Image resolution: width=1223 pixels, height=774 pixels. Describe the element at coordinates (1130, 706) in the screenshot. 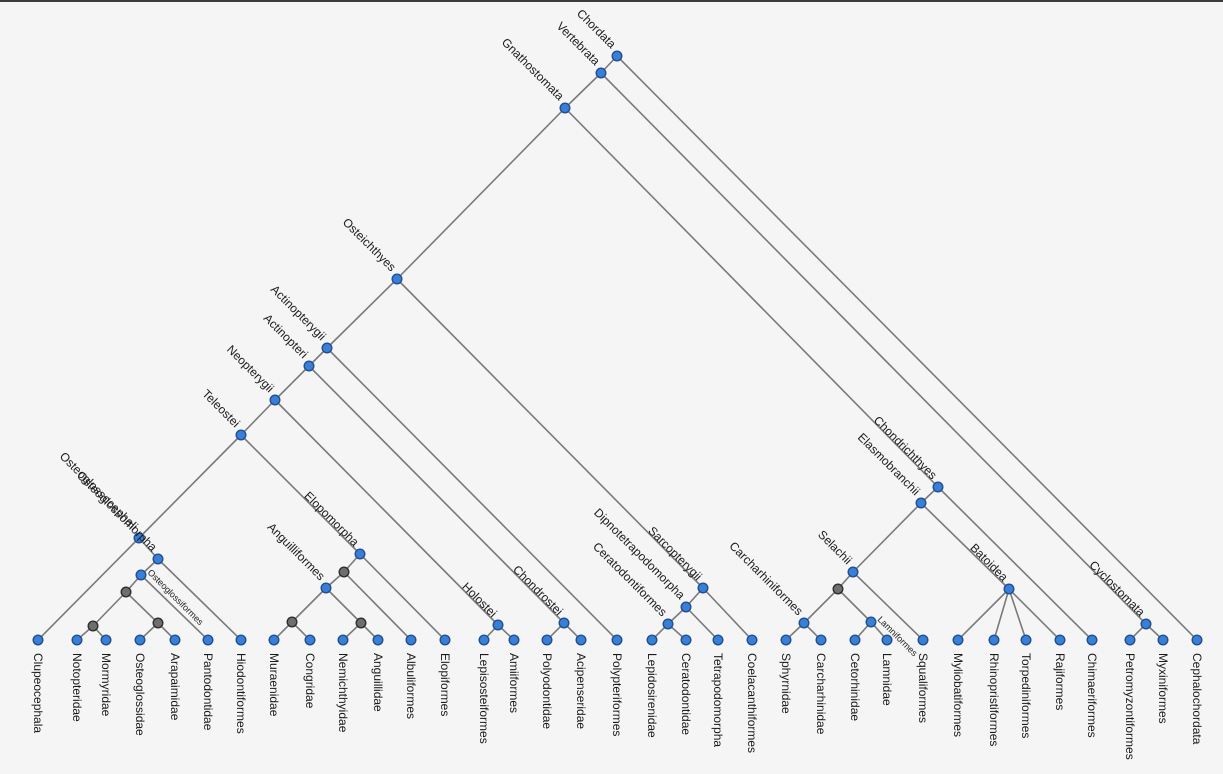

I see `leaf-label-petromyzontiformes: Petromyzontiformes` at that location.